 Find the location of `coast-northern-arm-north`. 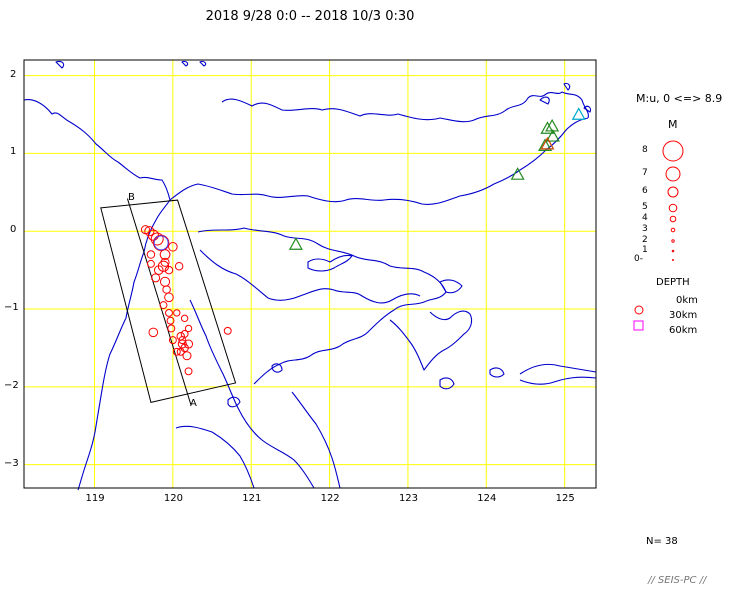

coast-northern-arm-north is located at coordinates (405, 107).